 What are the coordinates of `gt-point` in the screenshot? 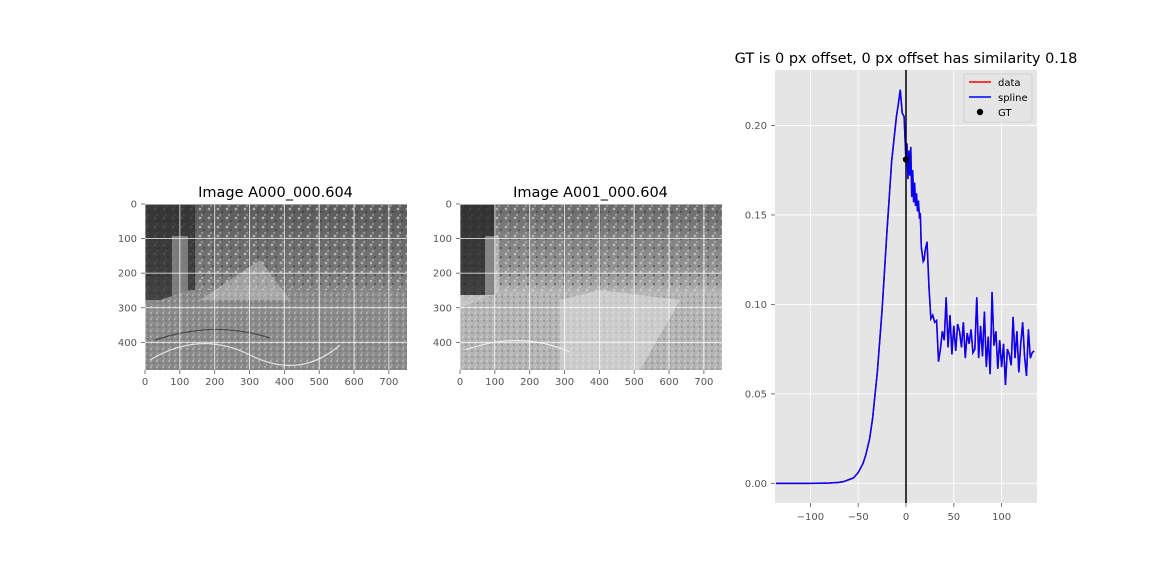 It's located at (906, 159).